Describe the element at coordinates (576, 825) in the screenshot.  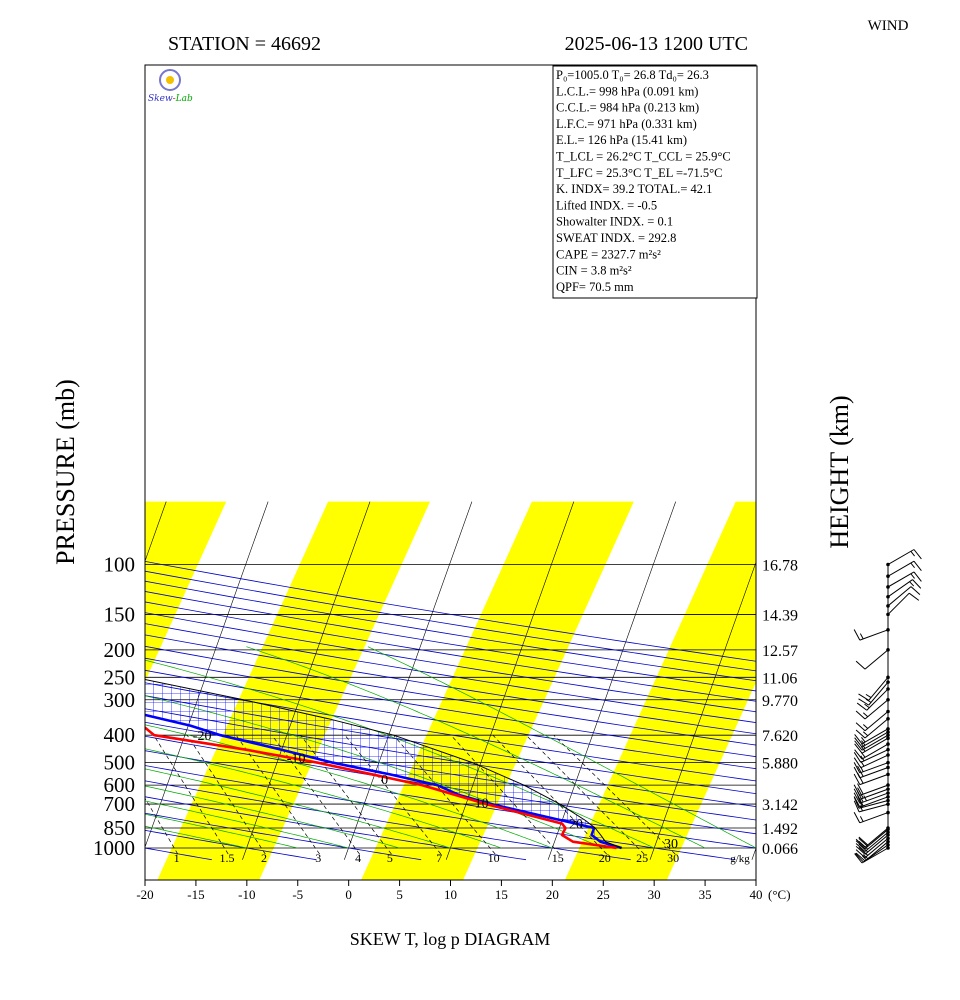
I see `isotherm-label: 20` at that location.